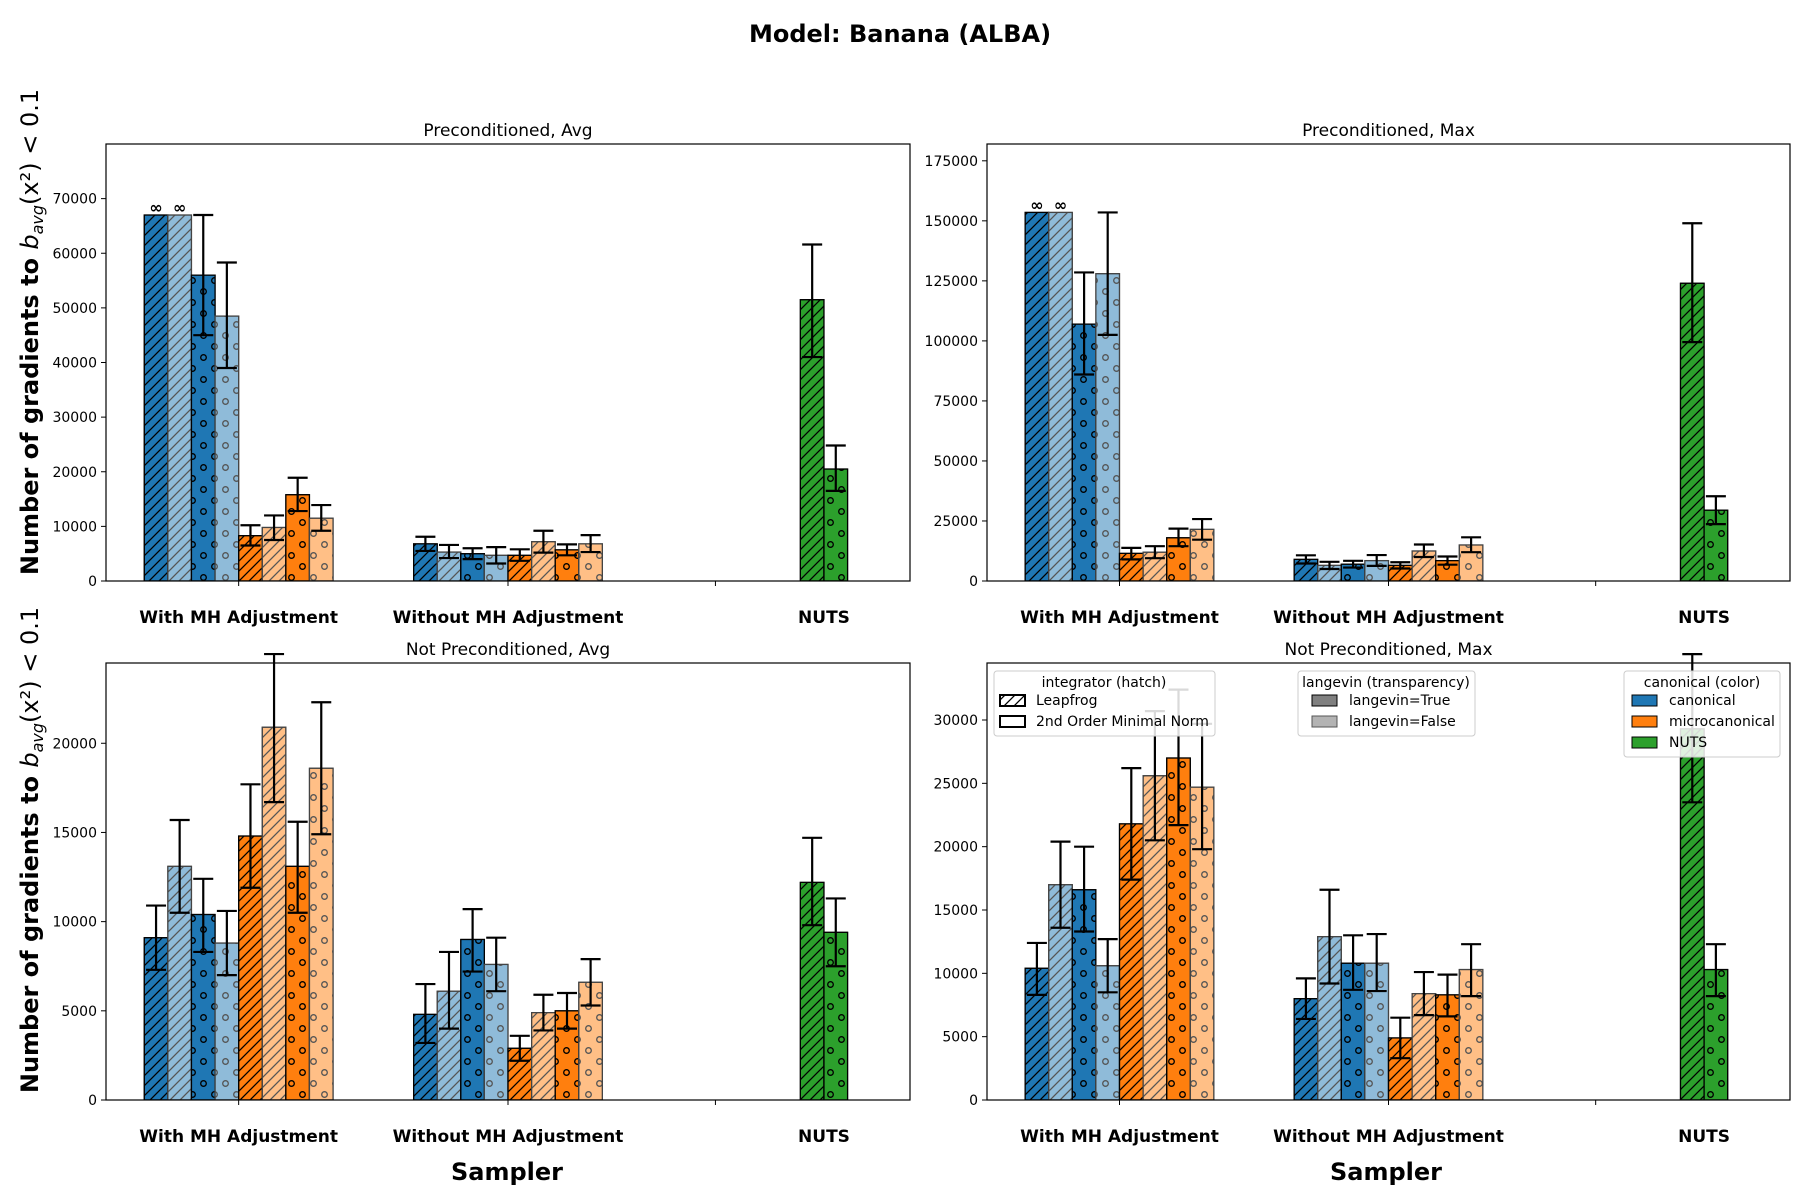 This screenshot has height=1200, width=1800. What do you see at coordinates (951, 222) in the screenshot?
I see `y-tick-label: 150000` at bounding box center [951, 222].